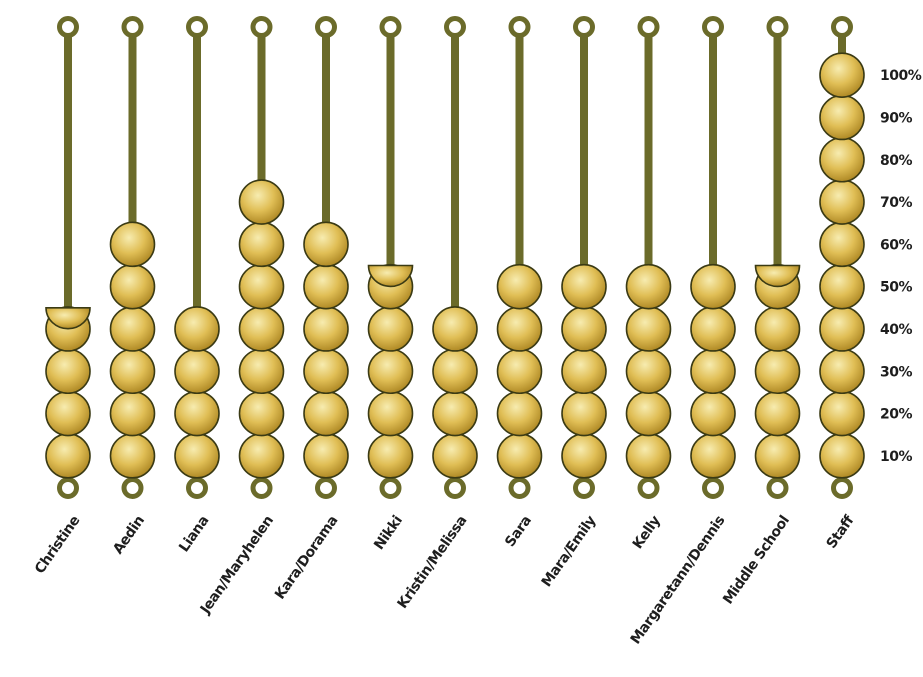  I want to click on percent-tick-label: 50%, so click(896, 288).